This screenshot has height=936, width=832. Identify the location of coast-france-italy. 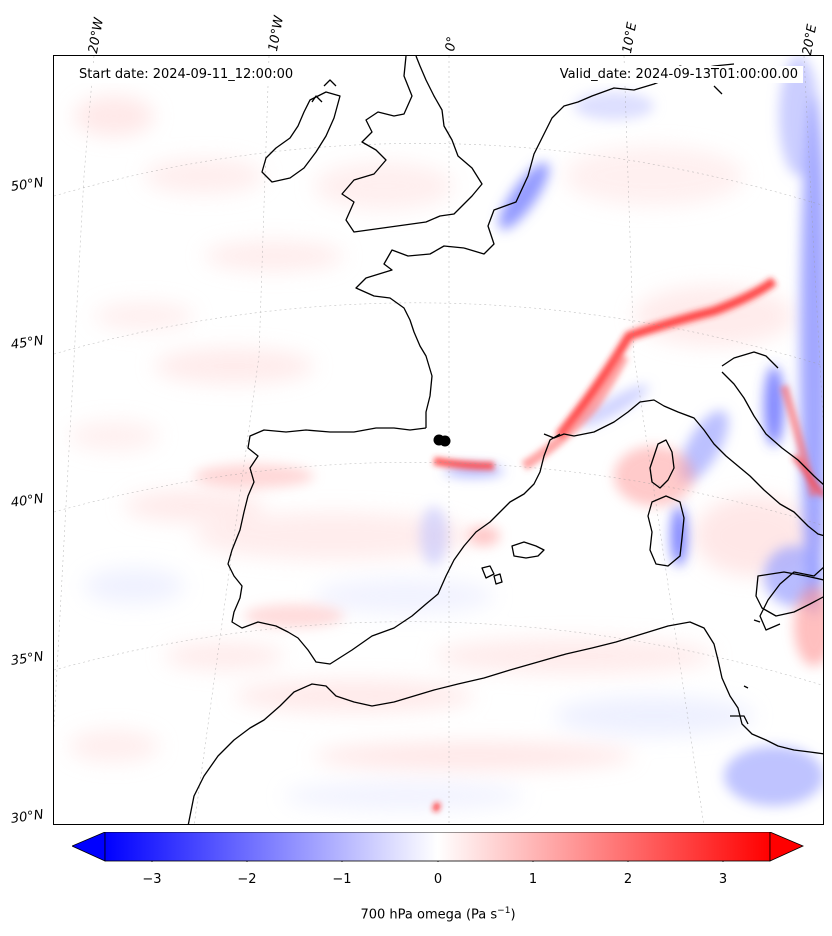
(683, 468).